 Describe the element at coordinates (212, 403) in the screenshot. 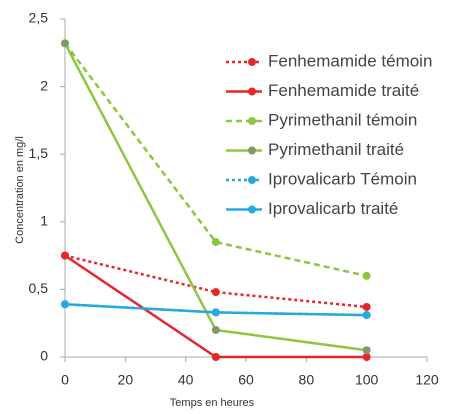

I see `x-axis-label: Temps en heures` at that location.